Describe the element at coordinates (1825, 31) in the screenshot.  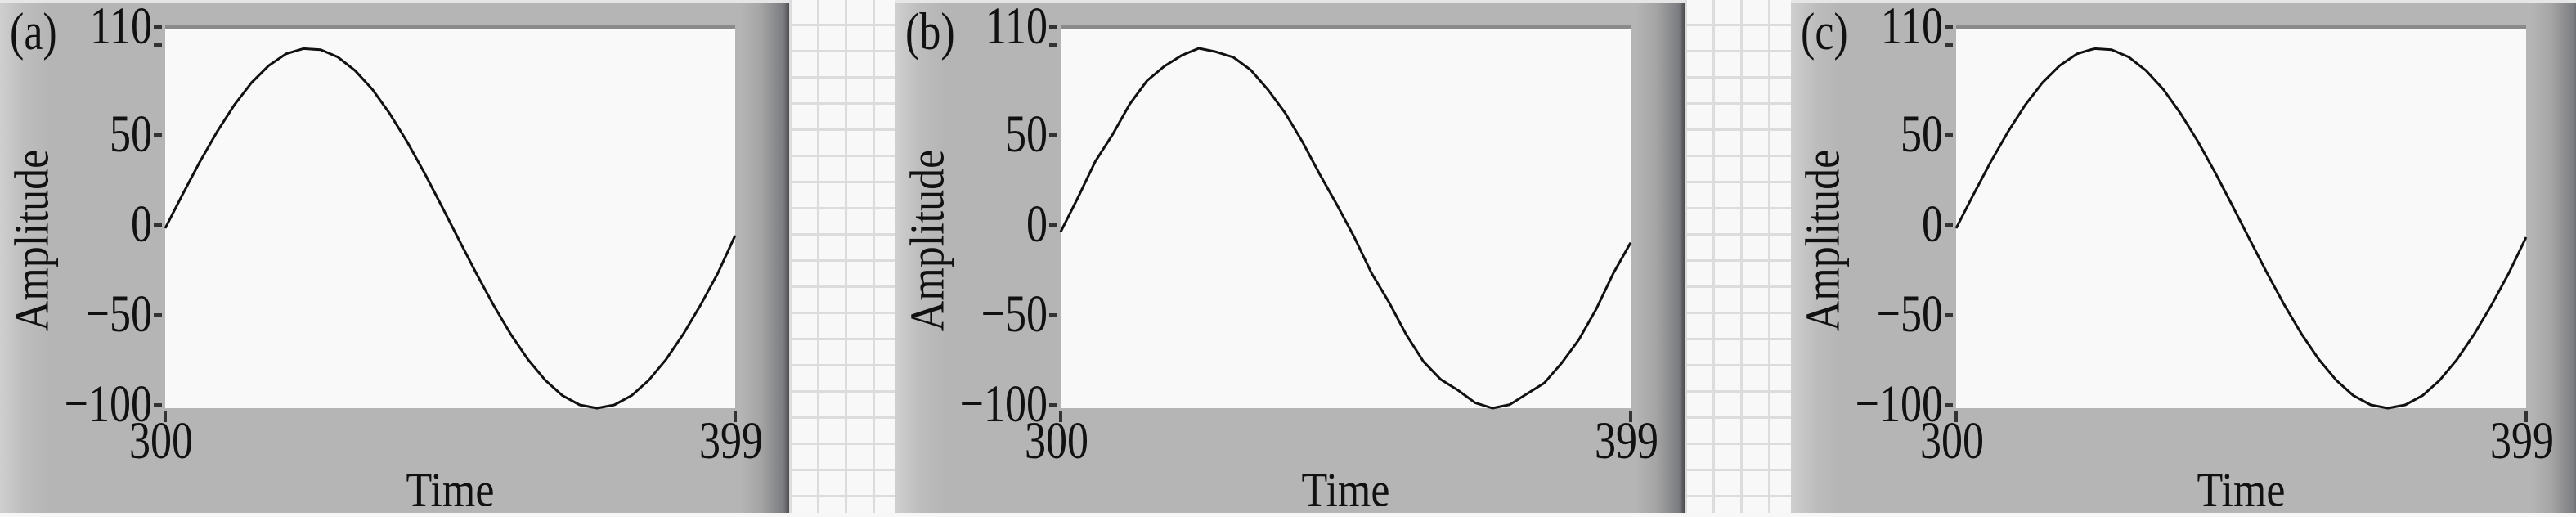
I see `panel-label: (c)` at that location.